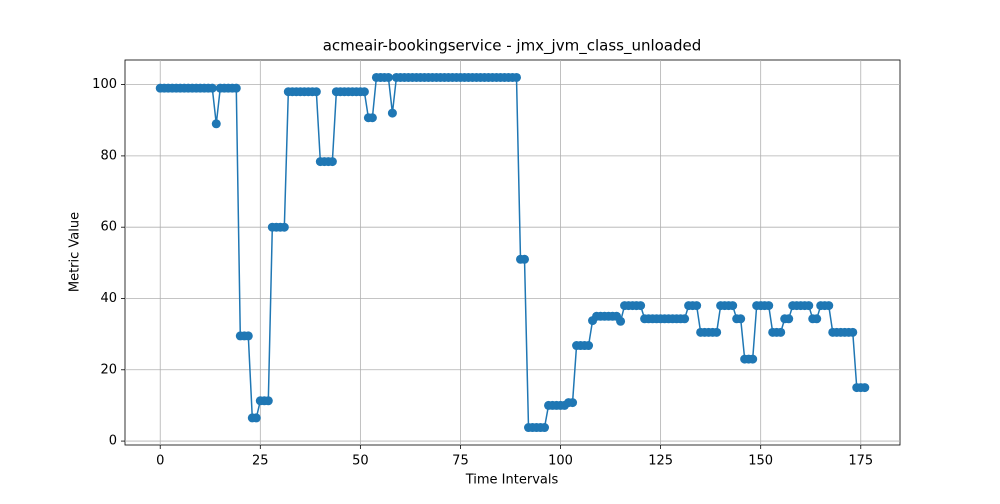  What do you see at coordinates (104, 84) in the screenshot?
I see `y-tick-label: 100` at bounding box center [104, 84].